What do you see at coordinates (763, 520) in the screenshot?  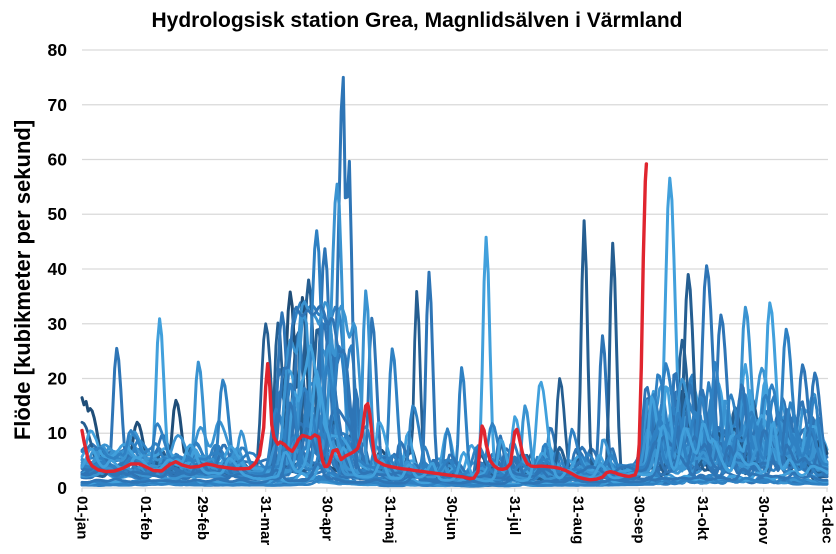 I see `svg-text: 30-nov` at bounding box center [763, 520].